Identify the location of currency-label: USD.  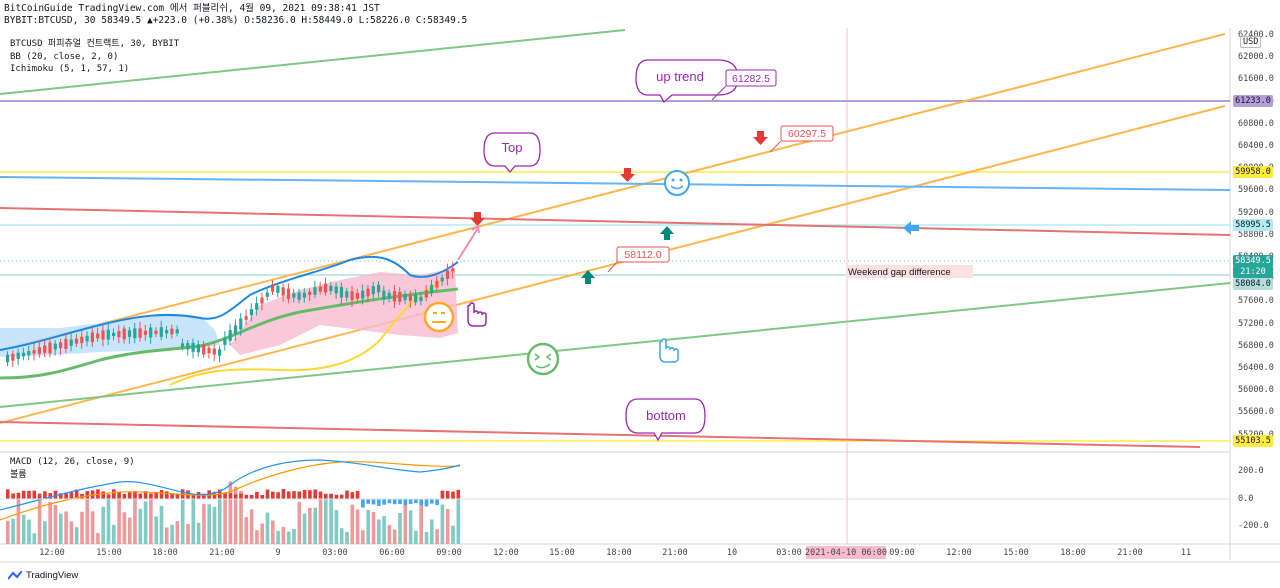
(1251, 42).